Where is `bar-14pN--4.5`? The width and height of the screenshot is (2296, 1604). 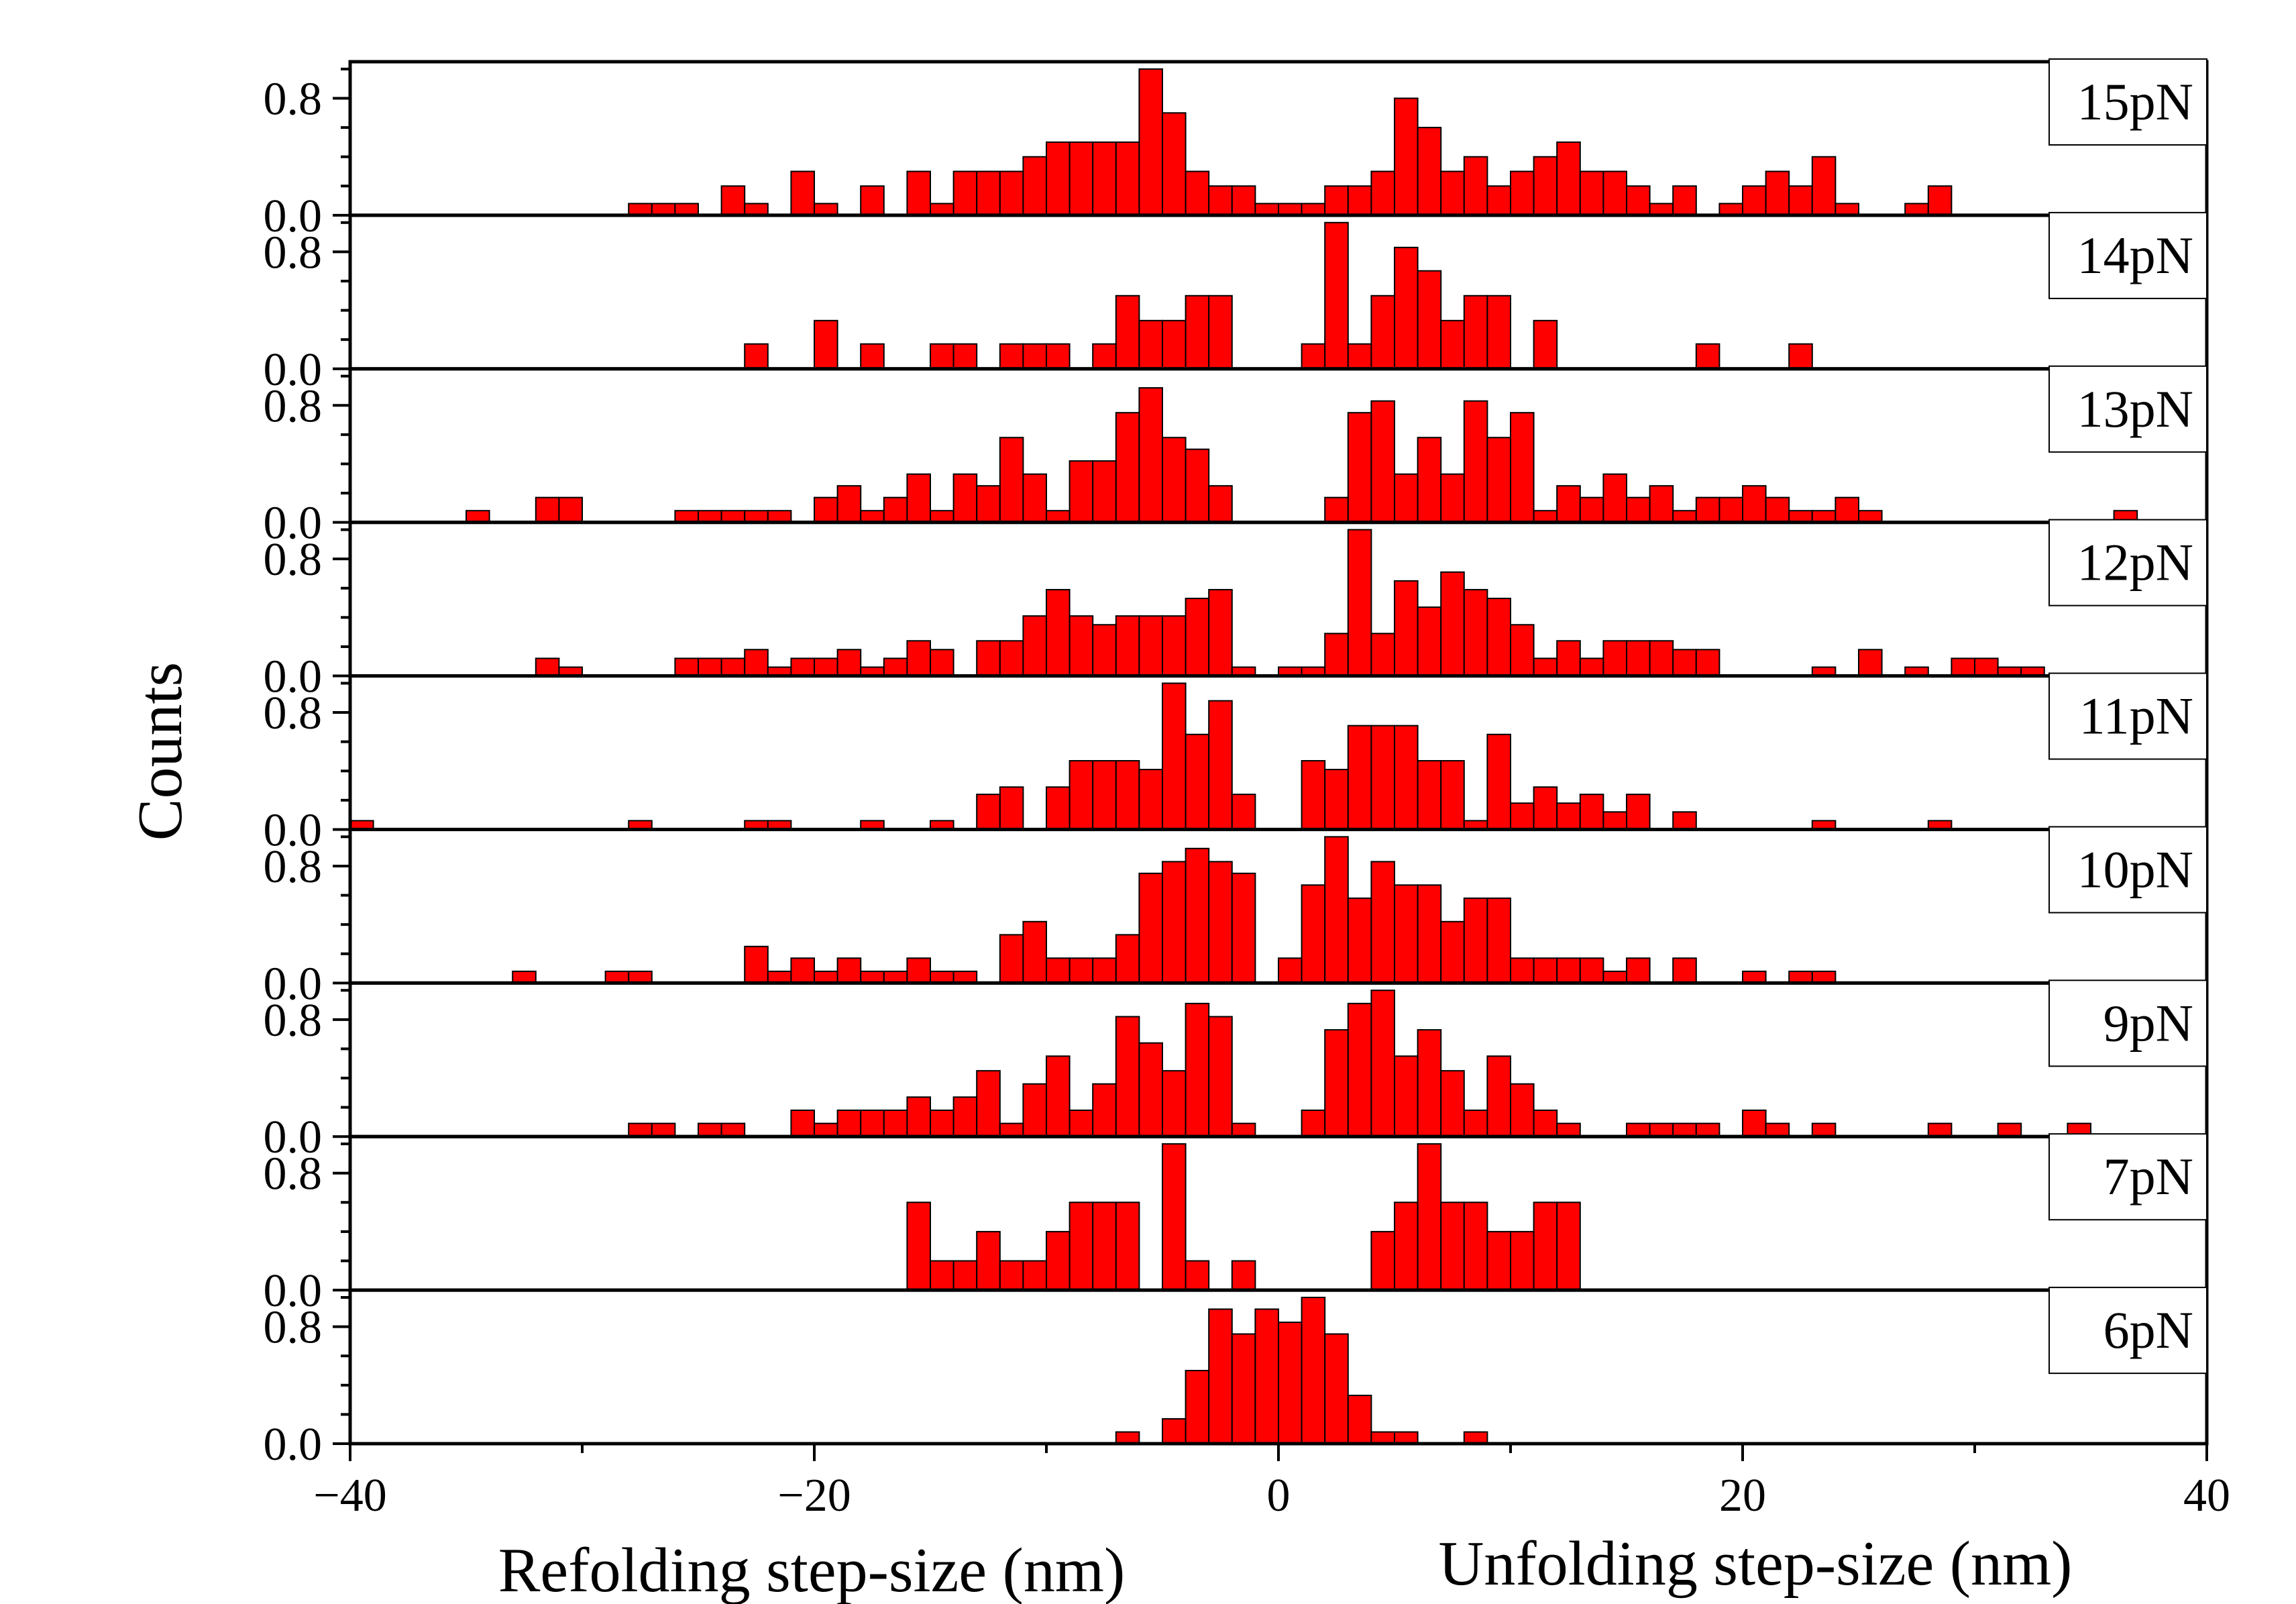 bar-14pN--4.5 is located at coordinates (1174, 344).